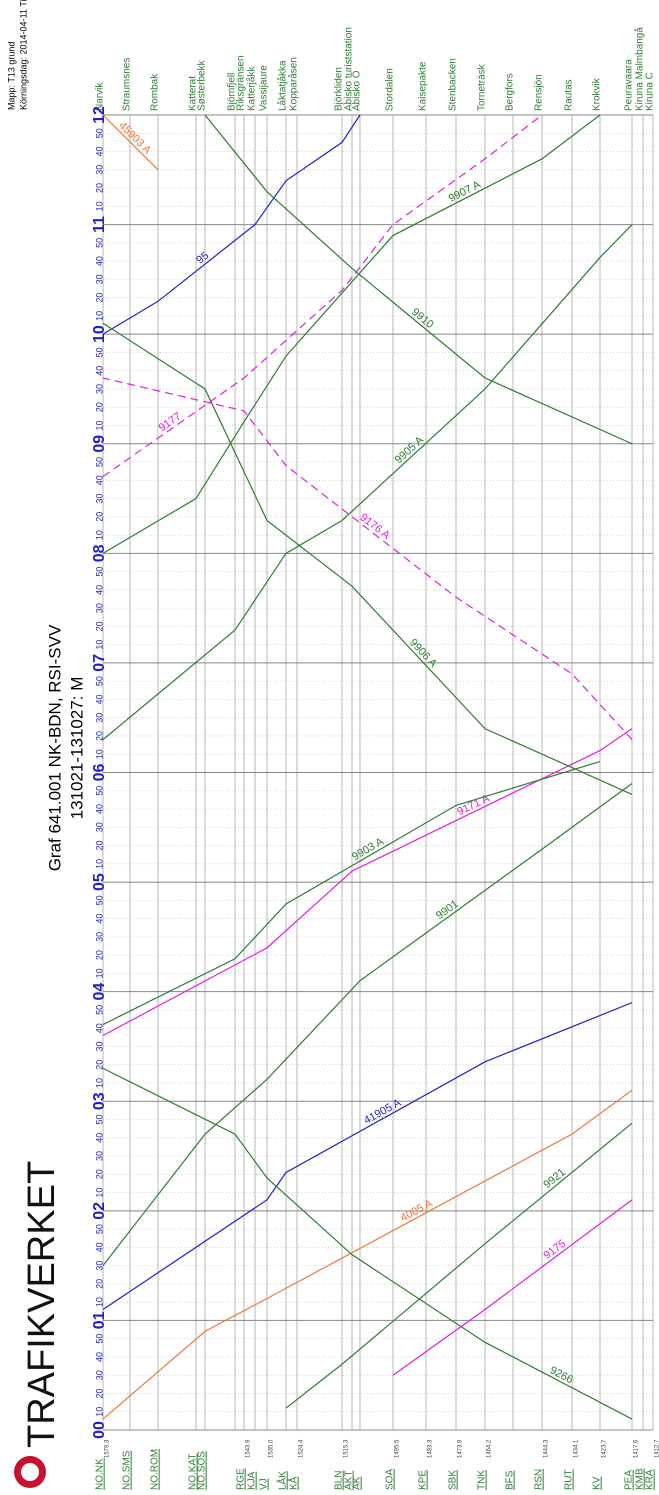 Image resolution: width=659 pixels, height=1495 pixels. I want to click on hour-label: 03, so click(99, 1101).